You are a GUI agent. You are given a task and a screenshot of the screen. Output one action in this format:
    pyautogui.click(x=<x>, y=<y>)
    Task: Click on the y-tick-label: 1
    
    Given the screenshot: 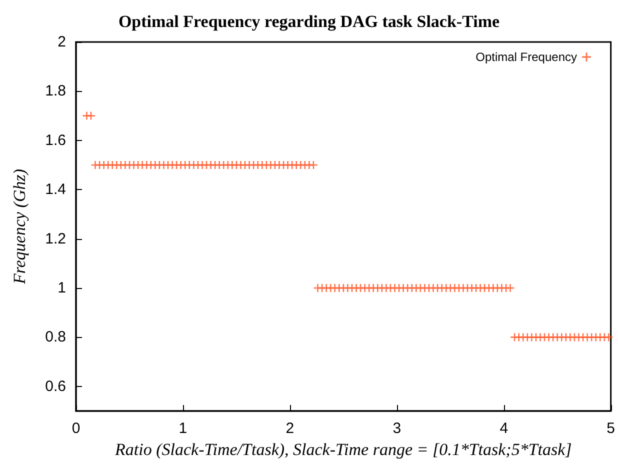 What is the action you would take?
    pyautogui.click(x=62, y=288)
    